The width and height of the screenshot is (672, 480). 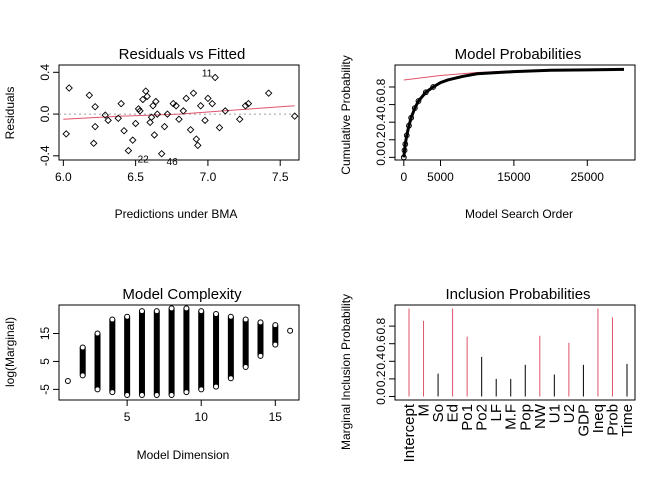 I want to click on category-label: Po1, so click(x=467, y=417).